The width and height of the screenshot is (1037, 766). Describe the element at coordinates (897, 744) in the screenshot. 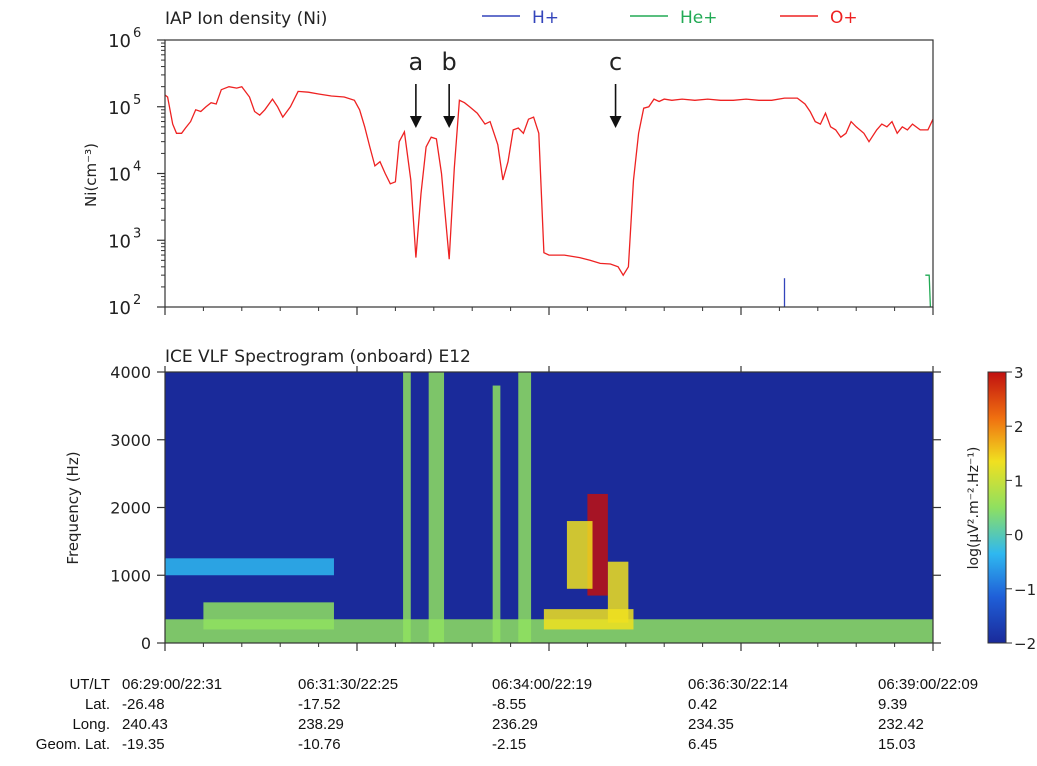

I see `orbit-value-geom-lat: 15.03` at that location.